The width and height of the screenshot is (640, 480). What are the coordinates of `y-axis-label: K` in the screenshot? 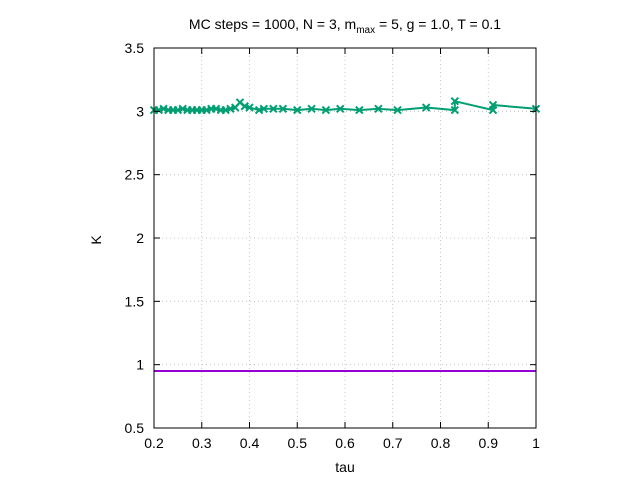 It's located at (96, 240).